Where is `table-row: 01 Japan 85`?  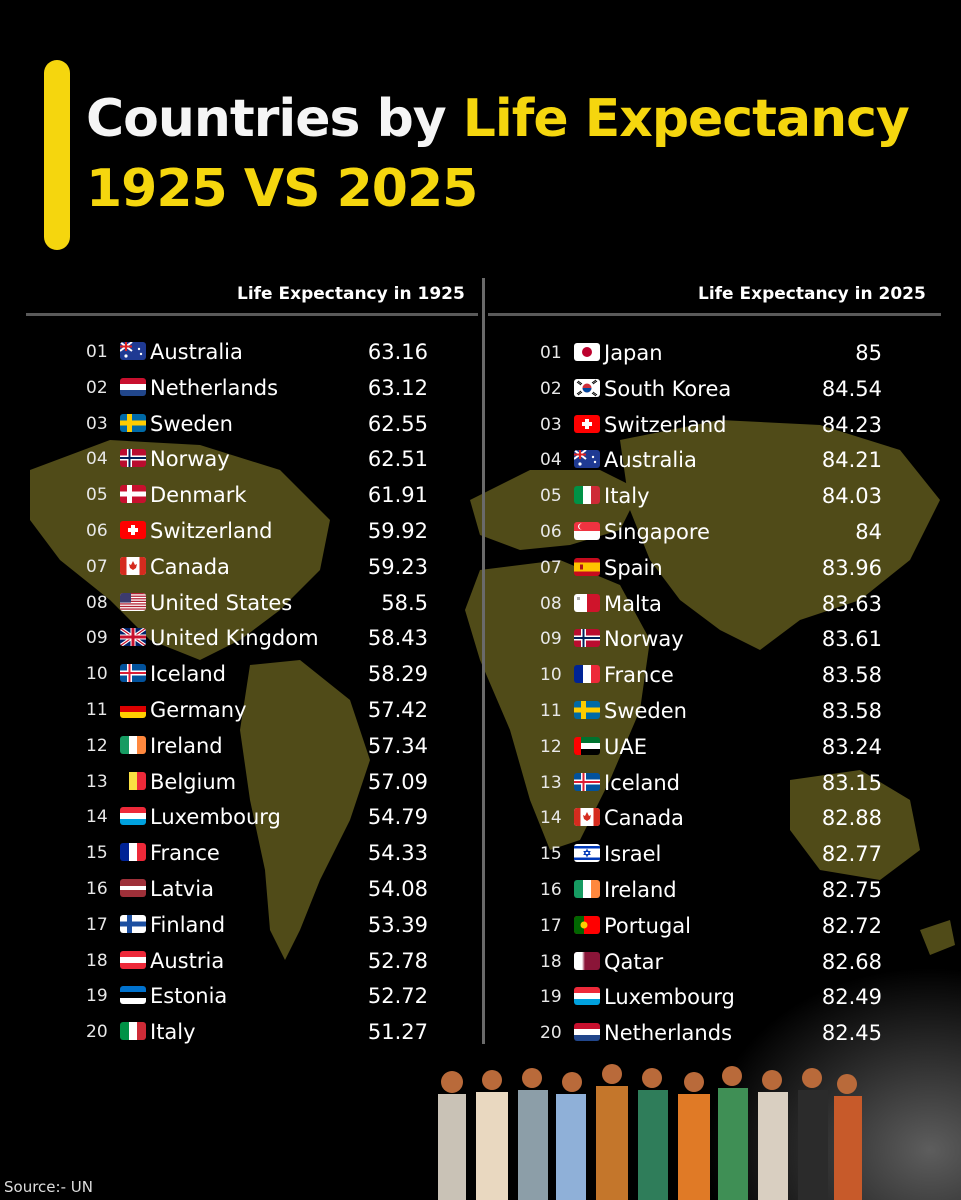 table-row: 01 Japan 85 is located at coordinates (711, 353).